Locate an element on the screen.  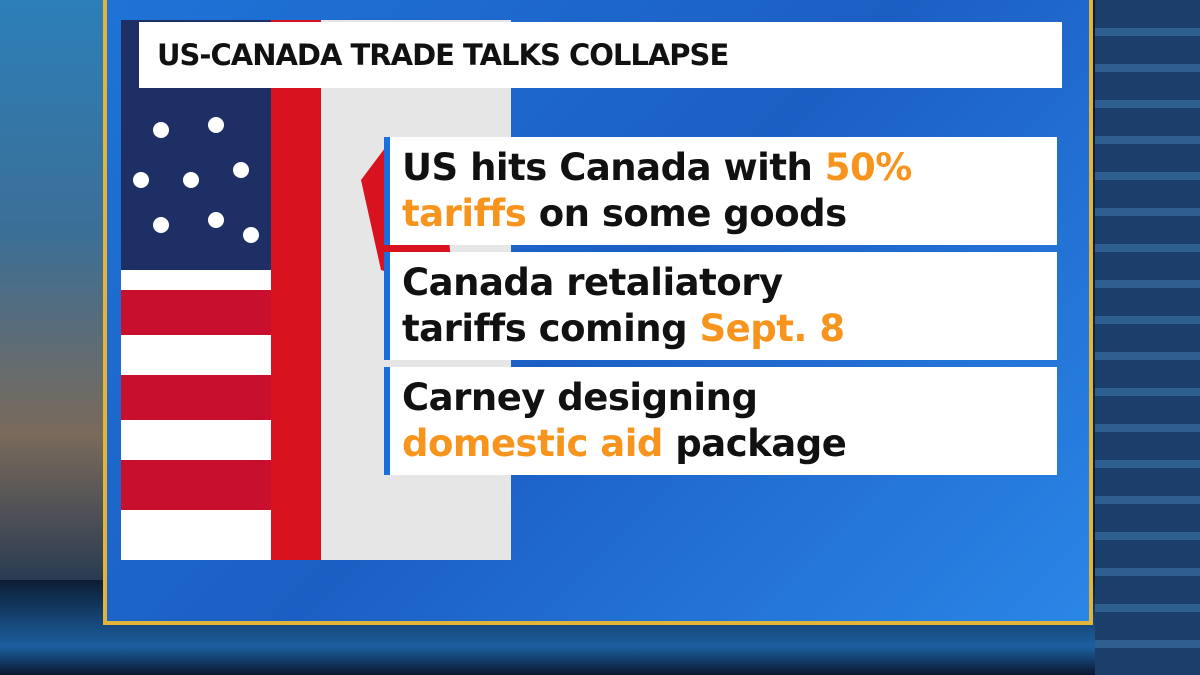
bullet-line: US hits Canada with 50% is located at coordinates (729, 168).